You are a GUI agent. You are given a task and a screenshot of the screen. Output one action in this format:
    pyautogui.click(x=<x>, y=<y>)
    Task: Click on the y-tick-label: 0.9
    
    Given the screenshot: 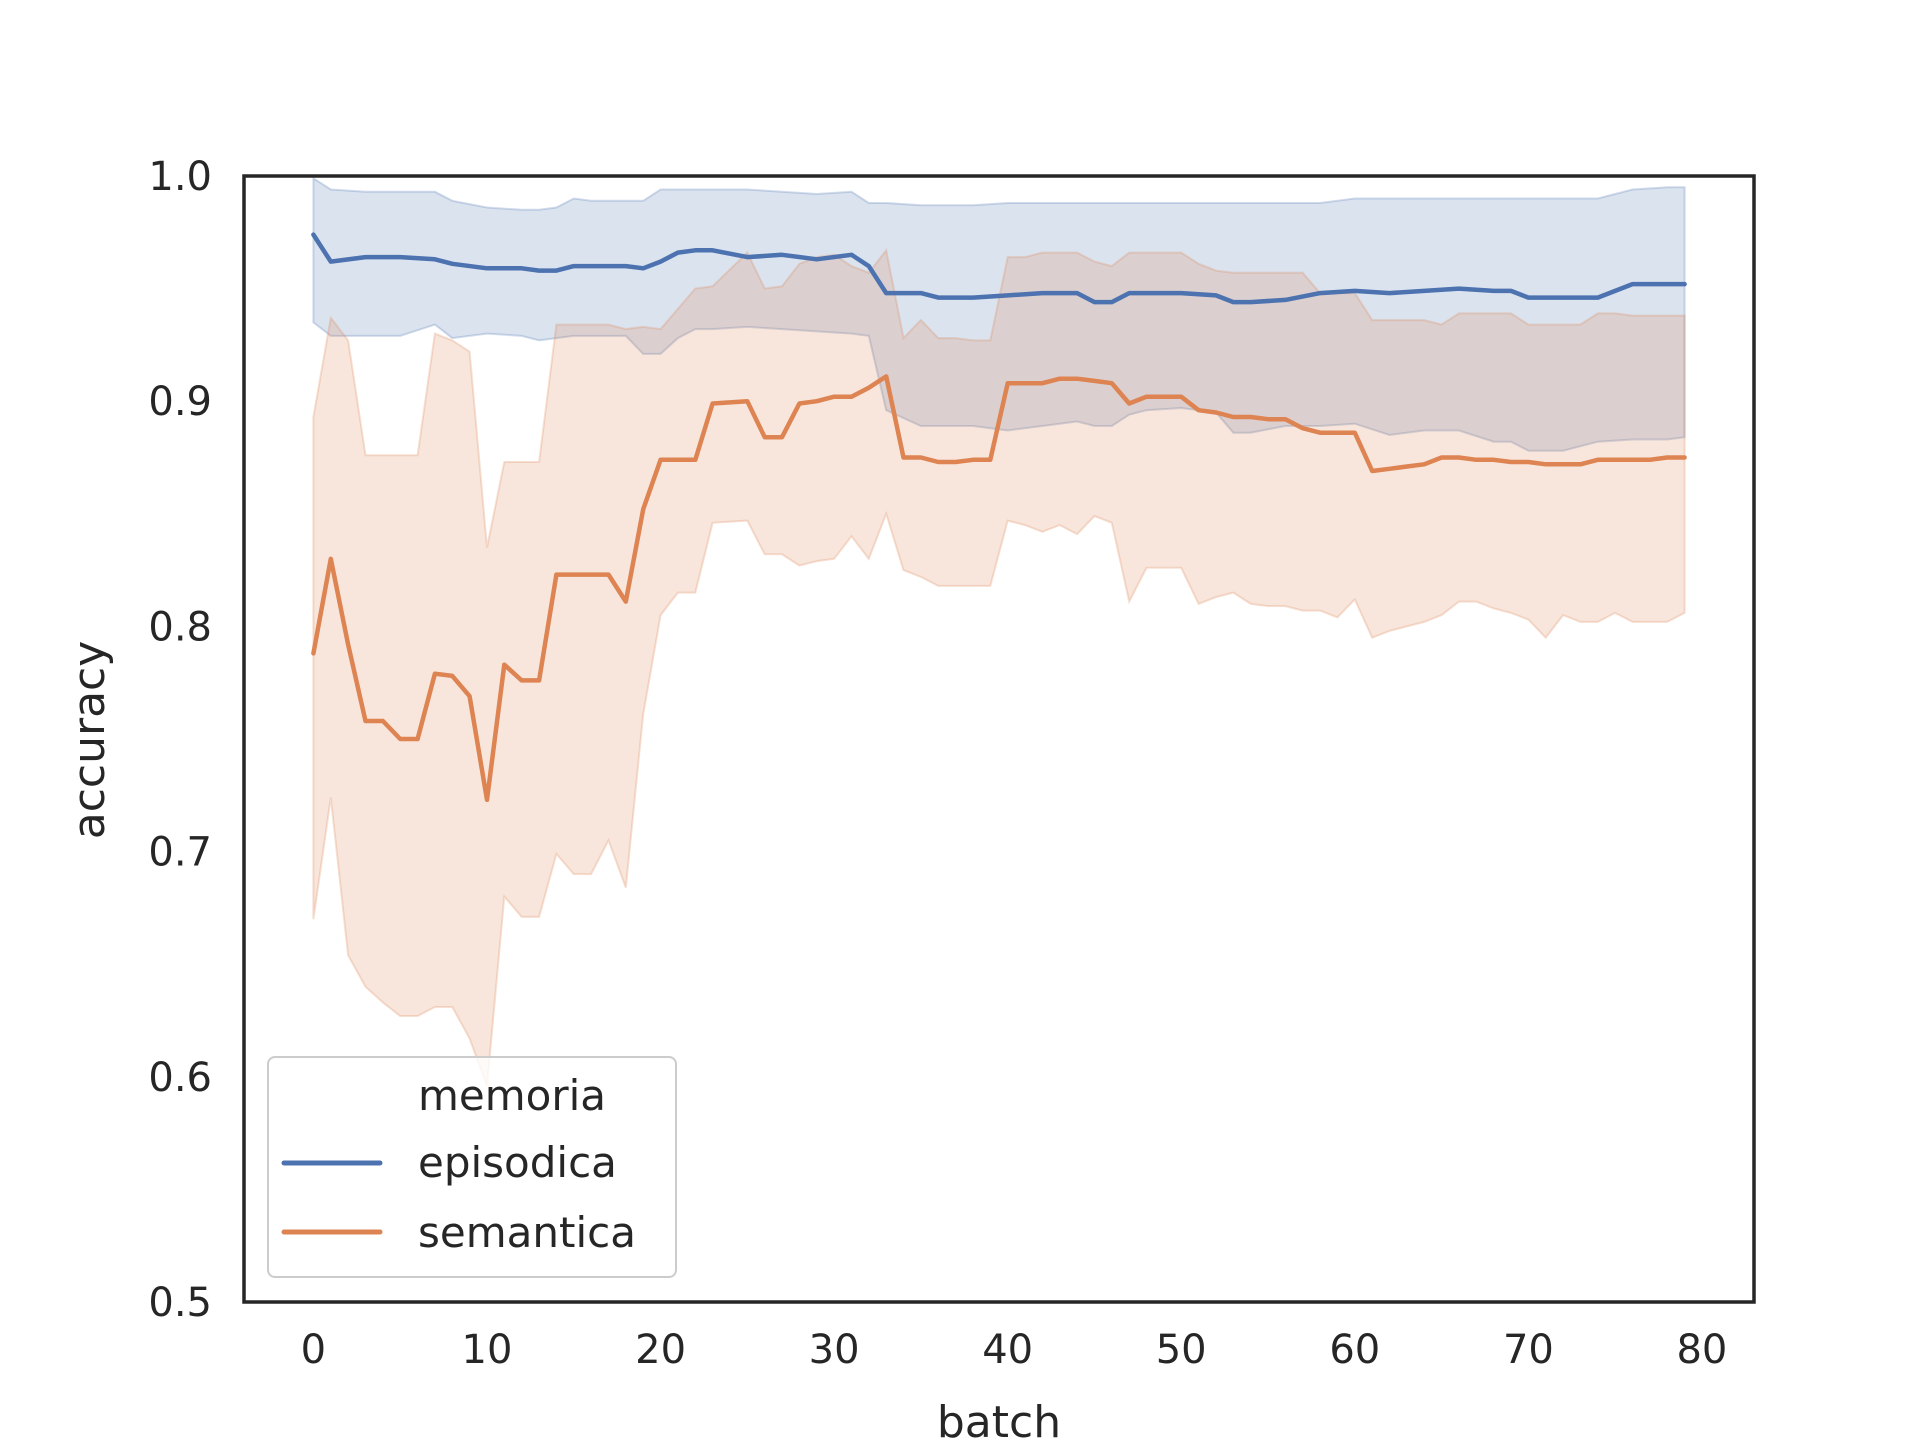 What is the action you would take?
    pyautogui.click(x=180, y=402)
    